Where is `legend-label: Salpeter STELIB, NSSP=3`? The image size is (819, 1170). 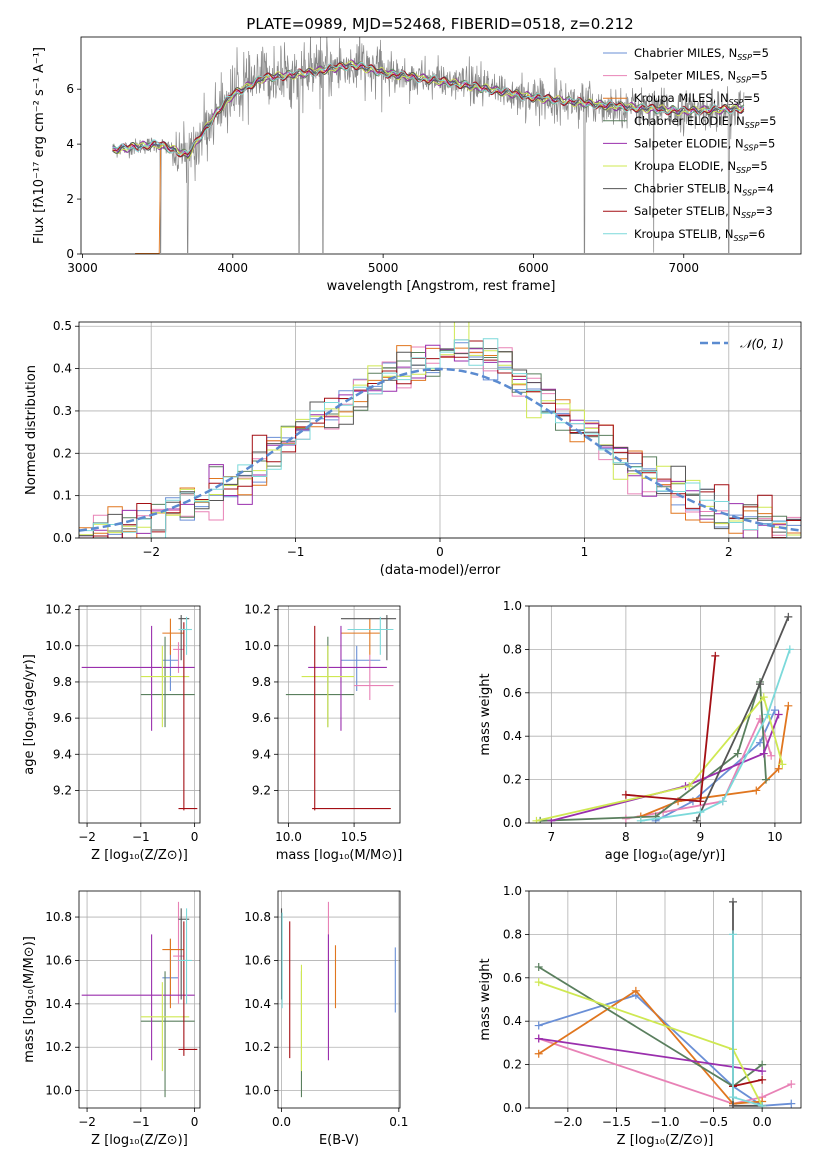 legend-label: Salpeter STELIB, NSSP=3 is located at coordinates (703, 212).